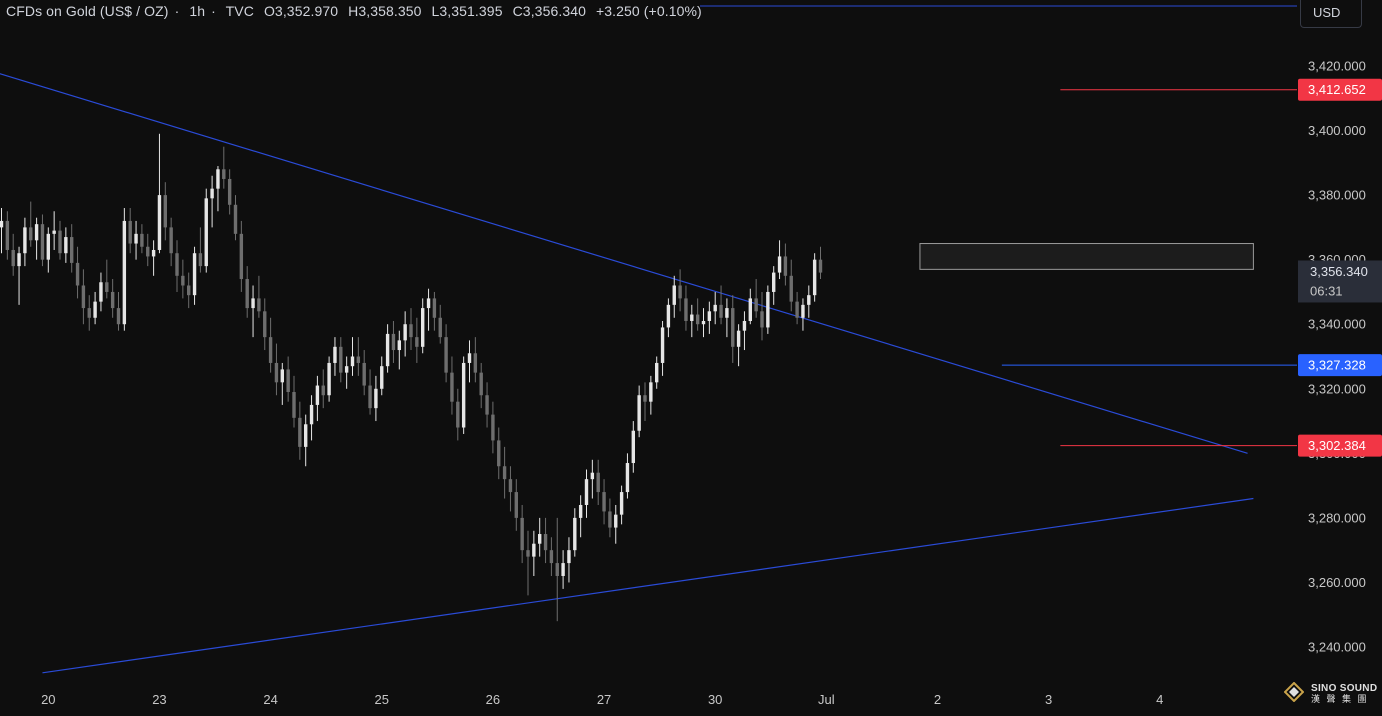 The height and width of the screenshot is (716, 1382). Describe the element at coordinates (1159, 699) in the screenshot. I see `x-tick-label: 4` at that location.